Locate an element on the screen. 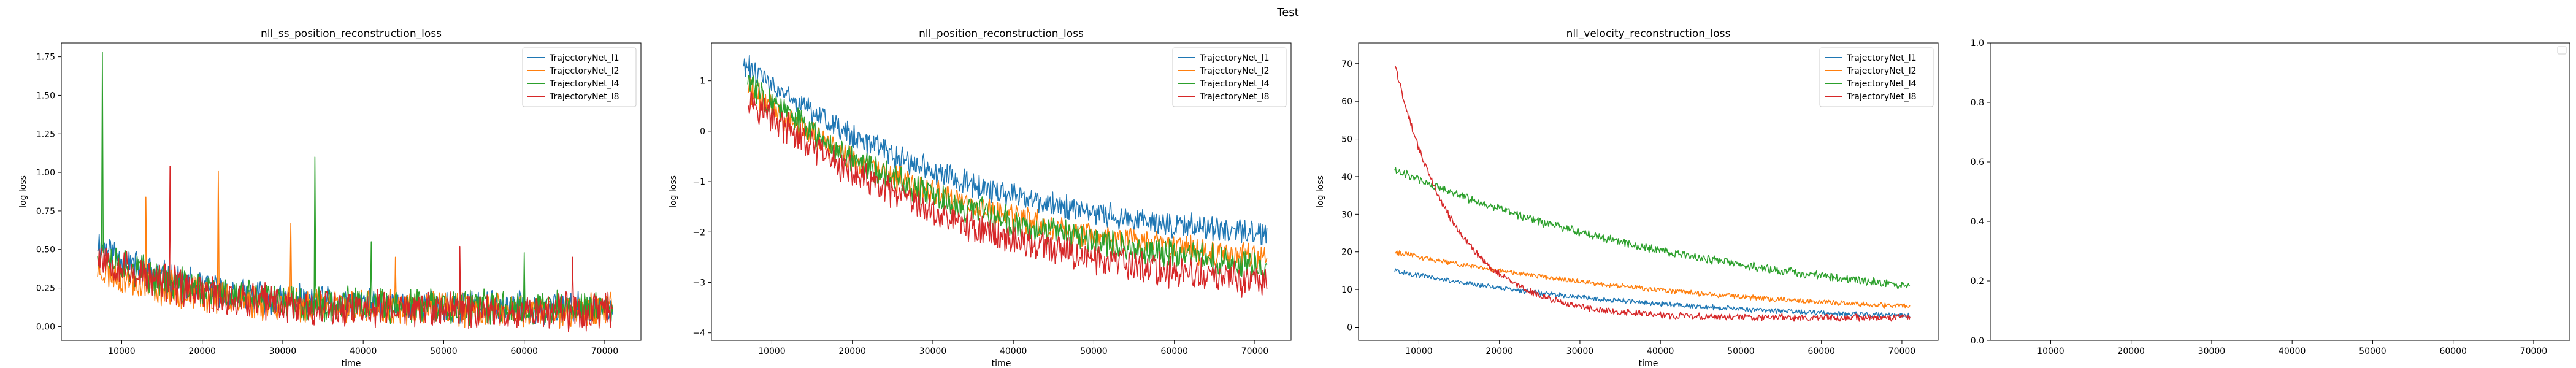 The image size is (2576, 368). y-tick-label: 0.6 is located at coordinates (1977, 162).